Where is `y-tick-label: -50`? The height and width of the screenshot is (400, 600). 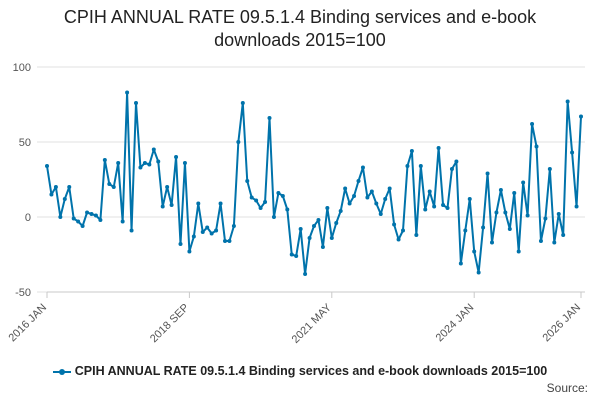
y-tick-label: -50 is located at coordinates (23, 293).